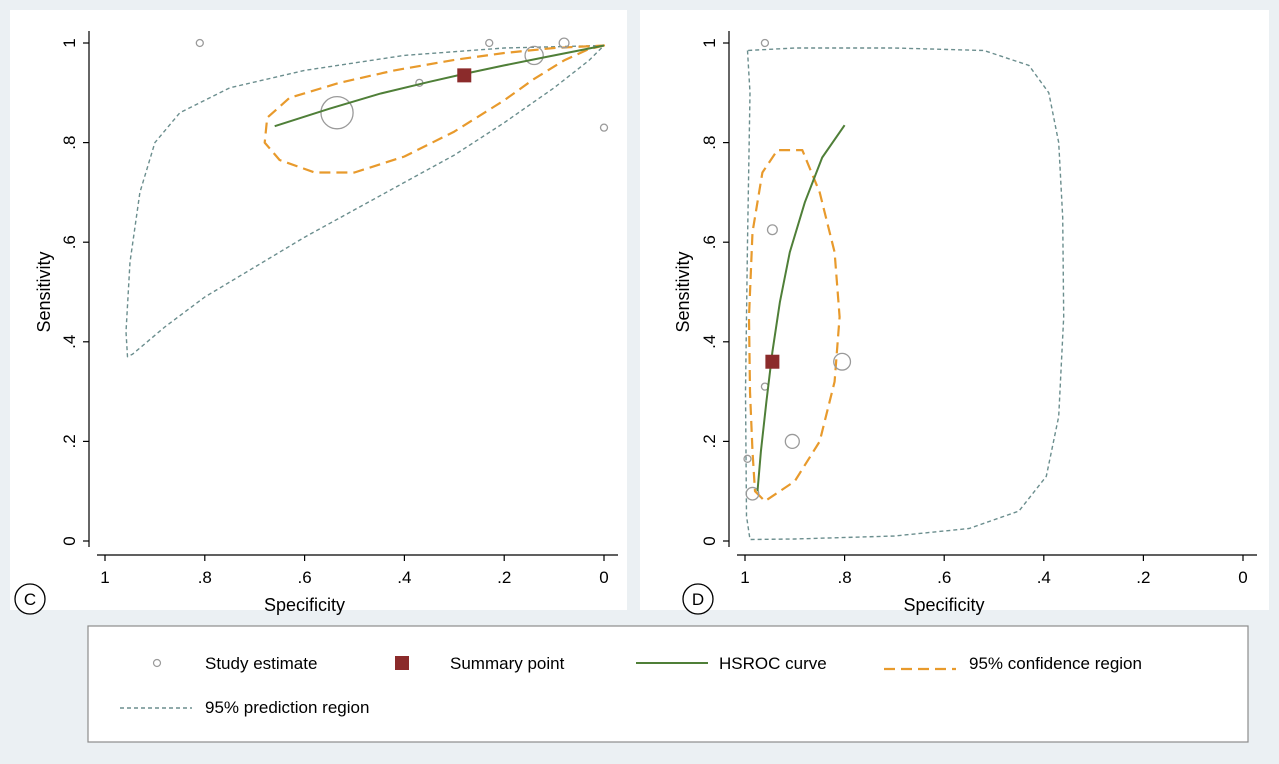 The image size is (1279, 764). Describe the element at coordinates (709, 441) in the screenshot. I see `panel-d-y-tick-label: .2` at that location.